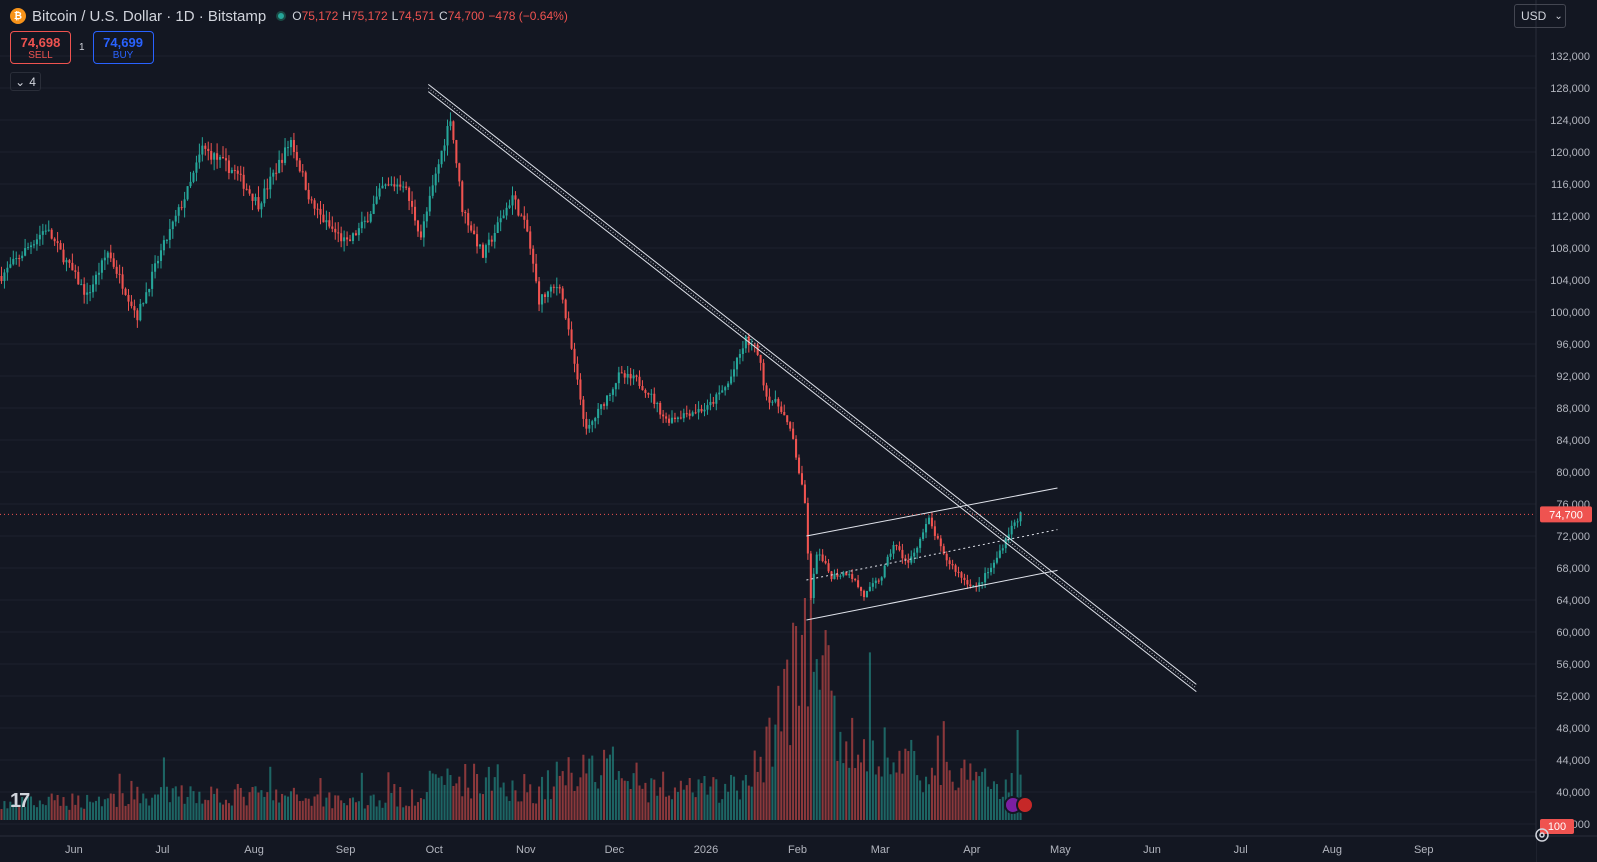 This screenshot has width=1597, height=862. Describe the element at coordinates (40, 47) in the screenshot. I see `sell-button: 74,698 SELL` at that location.